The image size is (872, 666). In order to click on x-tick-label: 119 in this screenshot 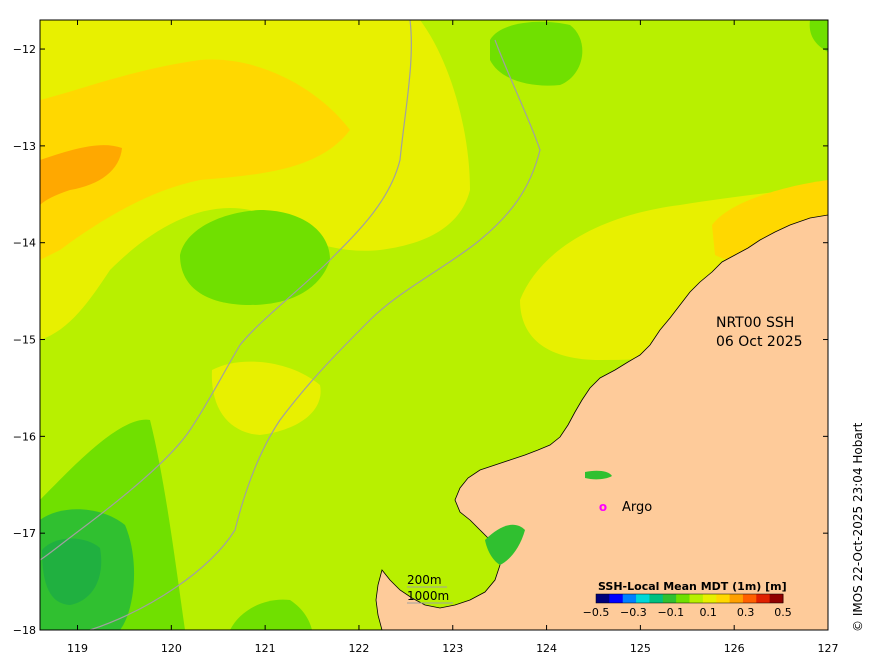, I will do `click(77, 648)`.